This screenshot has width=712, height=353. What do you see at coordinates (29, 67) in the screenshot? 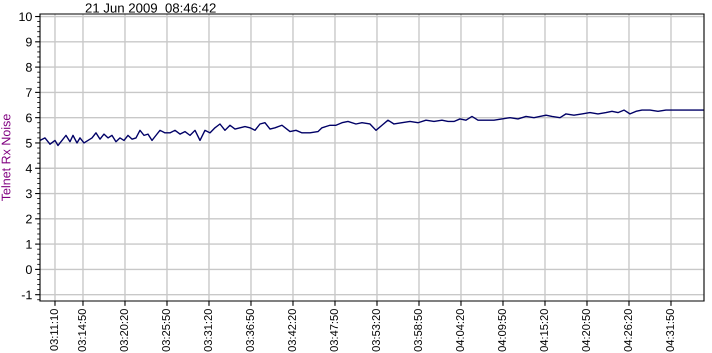
I see `y-tick-label: 8` at bounding box center [29, 67].